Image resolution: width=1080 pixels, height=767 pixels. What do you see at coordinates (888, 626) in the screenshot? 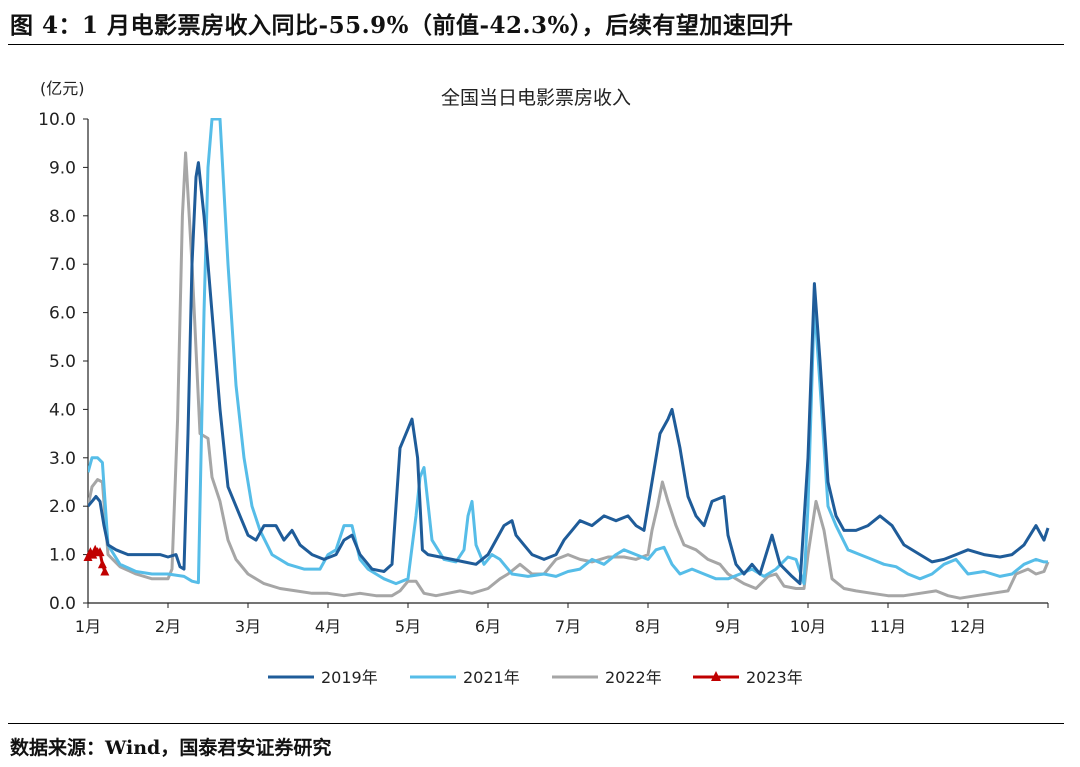
I see `x-tick-label: 11月` at bounding box center [888, 626].